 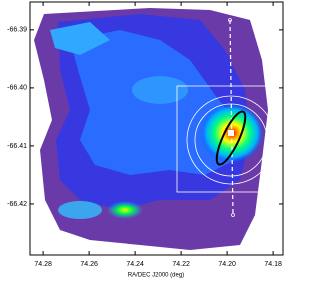 I want to click on y-tick-label: -66.40, so click(x=17, y=88).